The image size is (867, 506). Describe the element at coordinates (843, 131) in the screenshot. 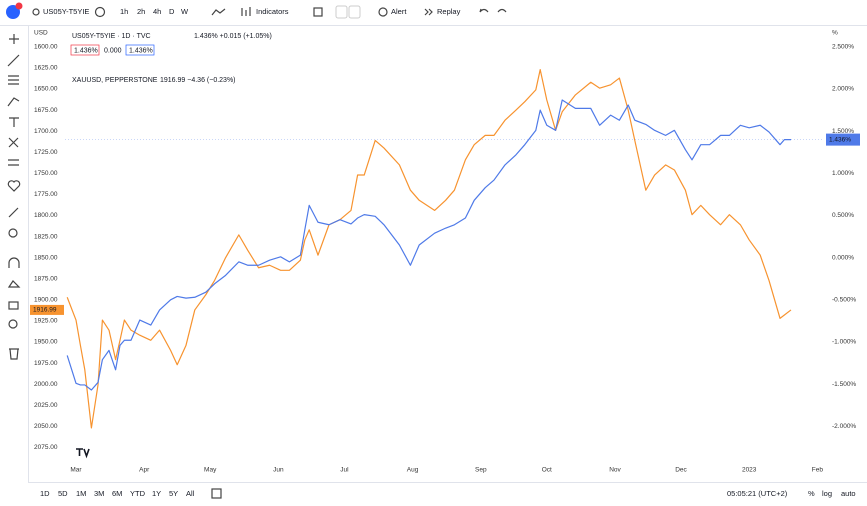

I see `right-axis-label: 1.500%` at that location.